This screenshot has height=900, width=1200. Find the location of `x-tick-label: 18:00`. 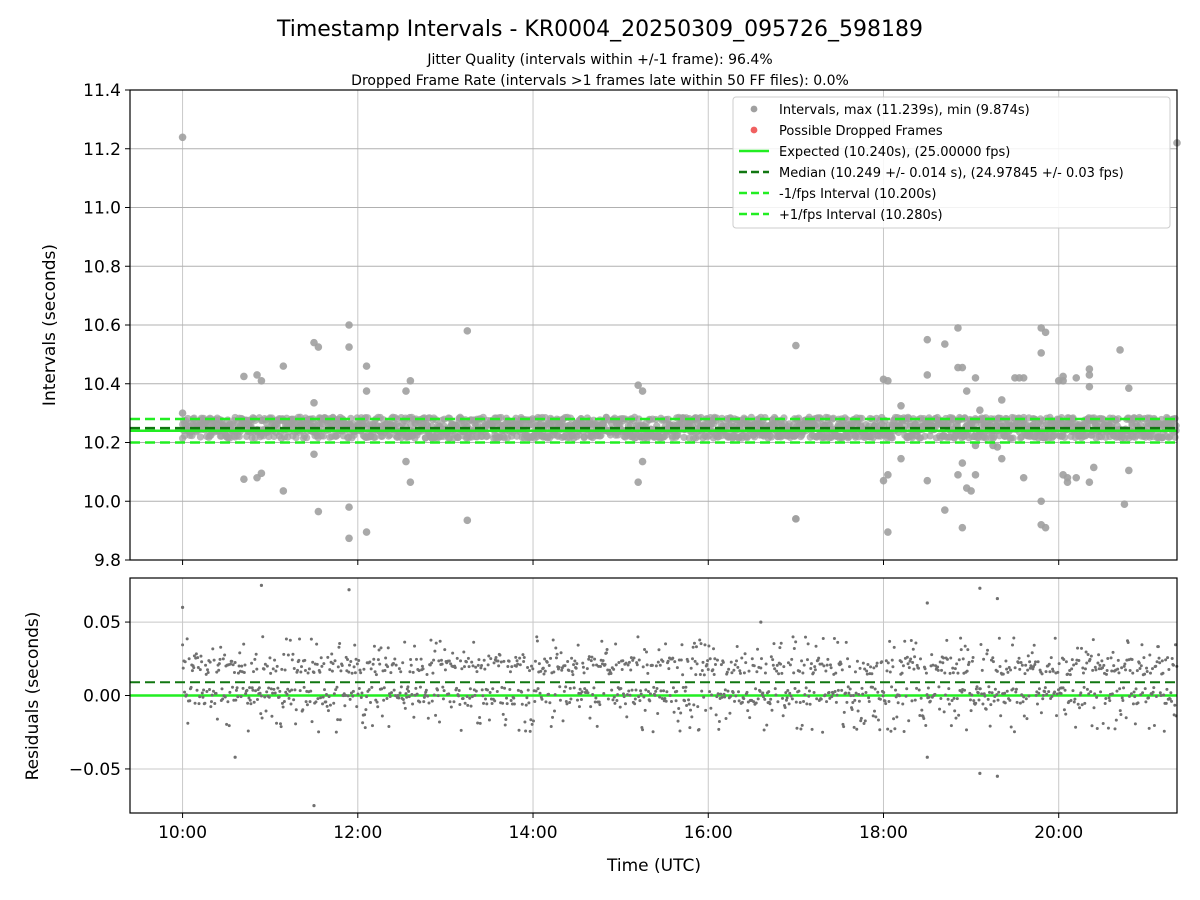

x-tick-label: 18:00 is located at coordinates (883, 833).